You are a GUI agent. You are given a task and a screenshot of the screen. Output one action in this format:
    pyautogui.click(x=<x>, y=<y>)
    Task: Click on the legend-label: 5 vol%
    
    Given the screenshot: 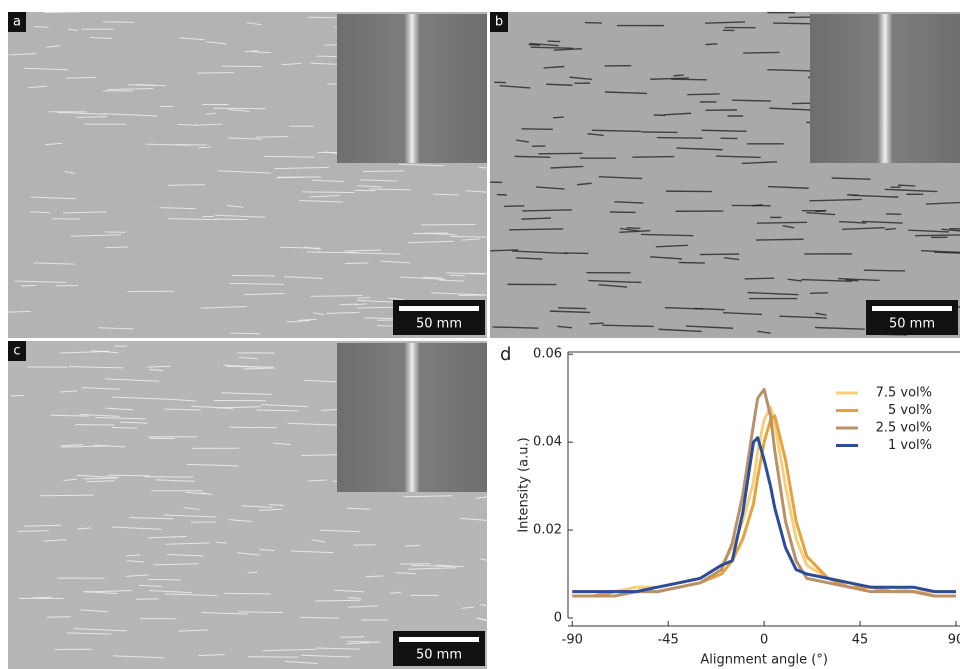 What is the action you would take?
    pyautogui.click(x=910, y=410)
    